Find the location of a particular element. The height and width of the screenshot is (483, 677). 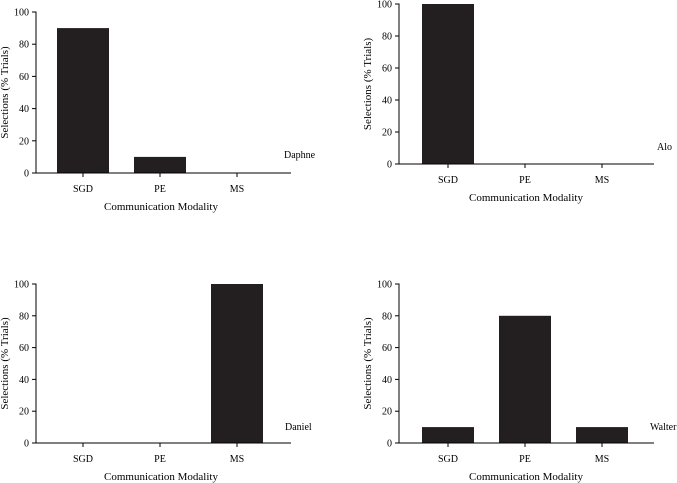

participant-name: Walter is located at coordinates (663, 427).